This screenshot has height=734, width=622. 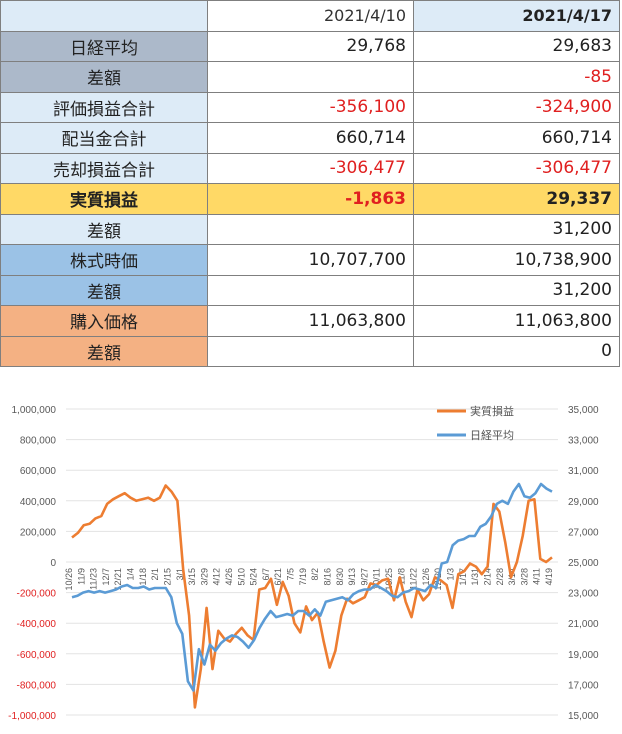 I want to click on row-purchase-diff: 差額 0, so click(x=310, y=351).